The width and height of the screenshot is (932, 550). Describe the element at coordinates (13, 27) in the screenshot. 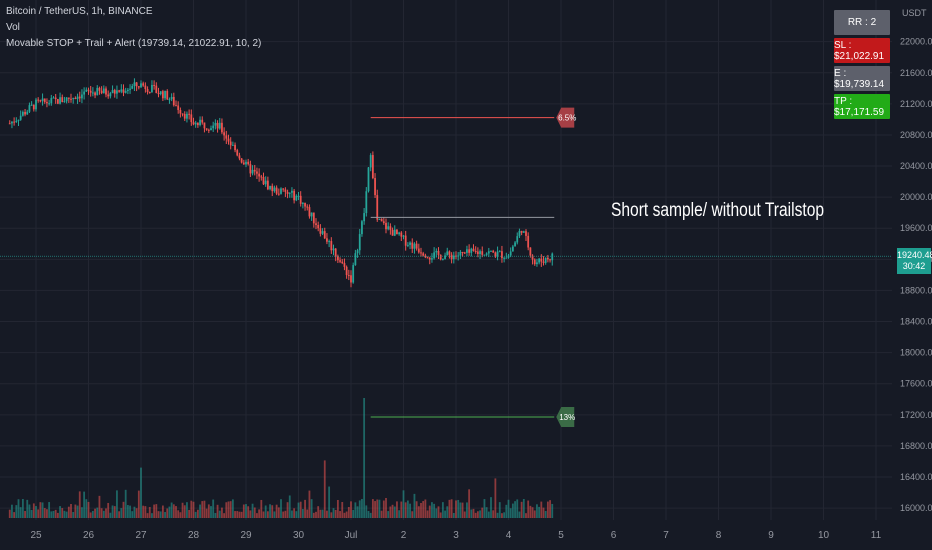

I see `volume-label: Vol` at that location.